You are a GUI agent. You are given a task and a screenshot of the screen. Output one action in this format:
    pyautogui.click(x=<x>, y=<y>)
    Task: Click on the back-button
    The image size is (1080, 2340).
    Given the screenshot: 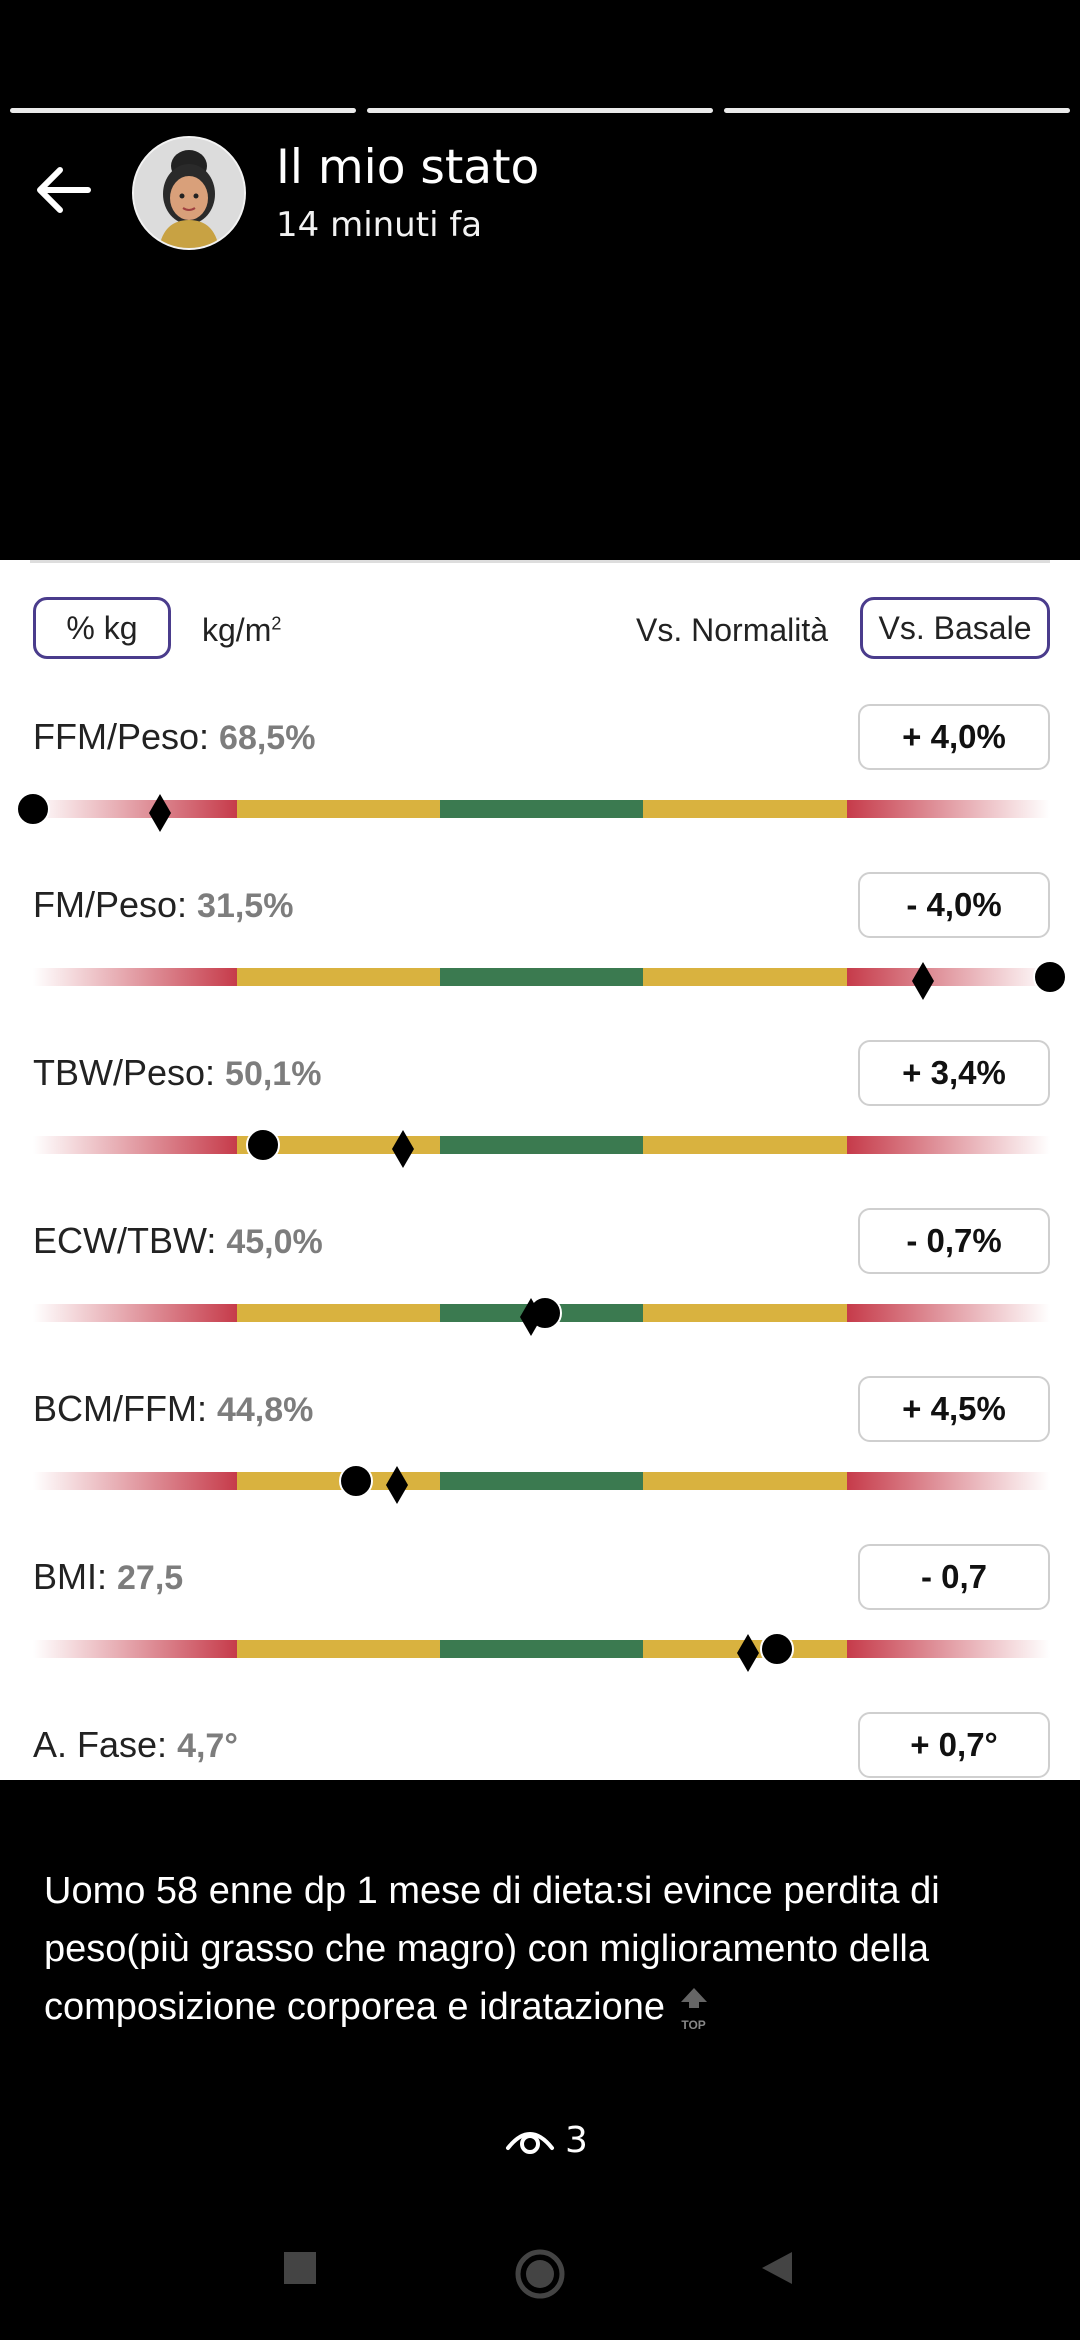 What is the action you would take?
    pyautogui.click(x=65, y=190)
    